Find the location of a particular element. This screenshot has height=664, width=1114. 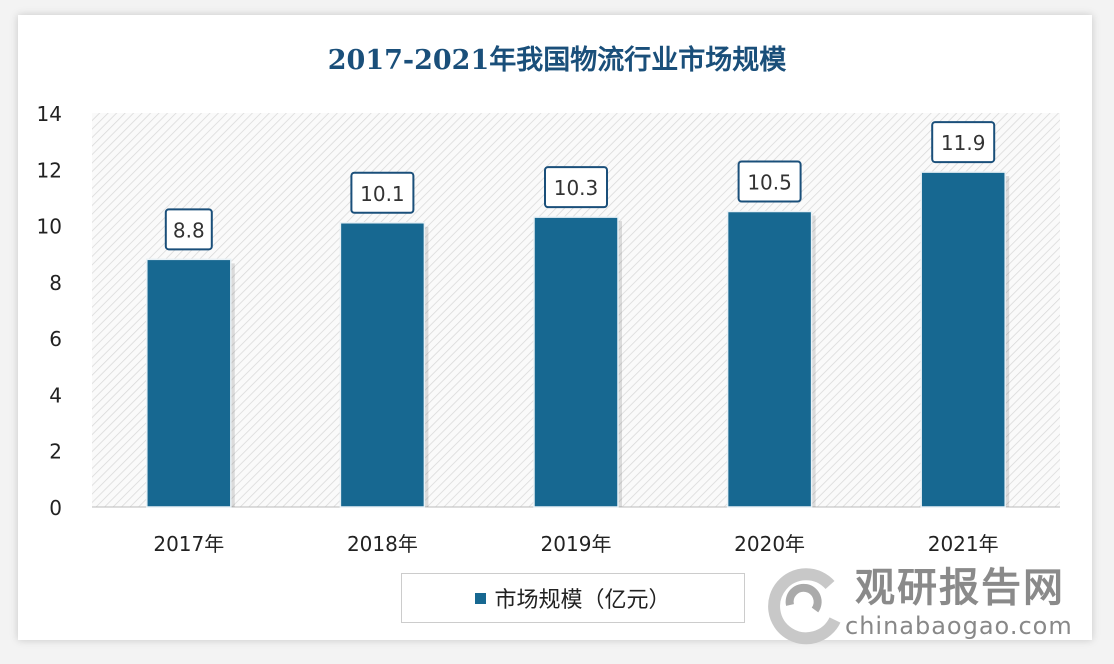

legend: 市场规模（亿元） is located at coordinates (573, 598).